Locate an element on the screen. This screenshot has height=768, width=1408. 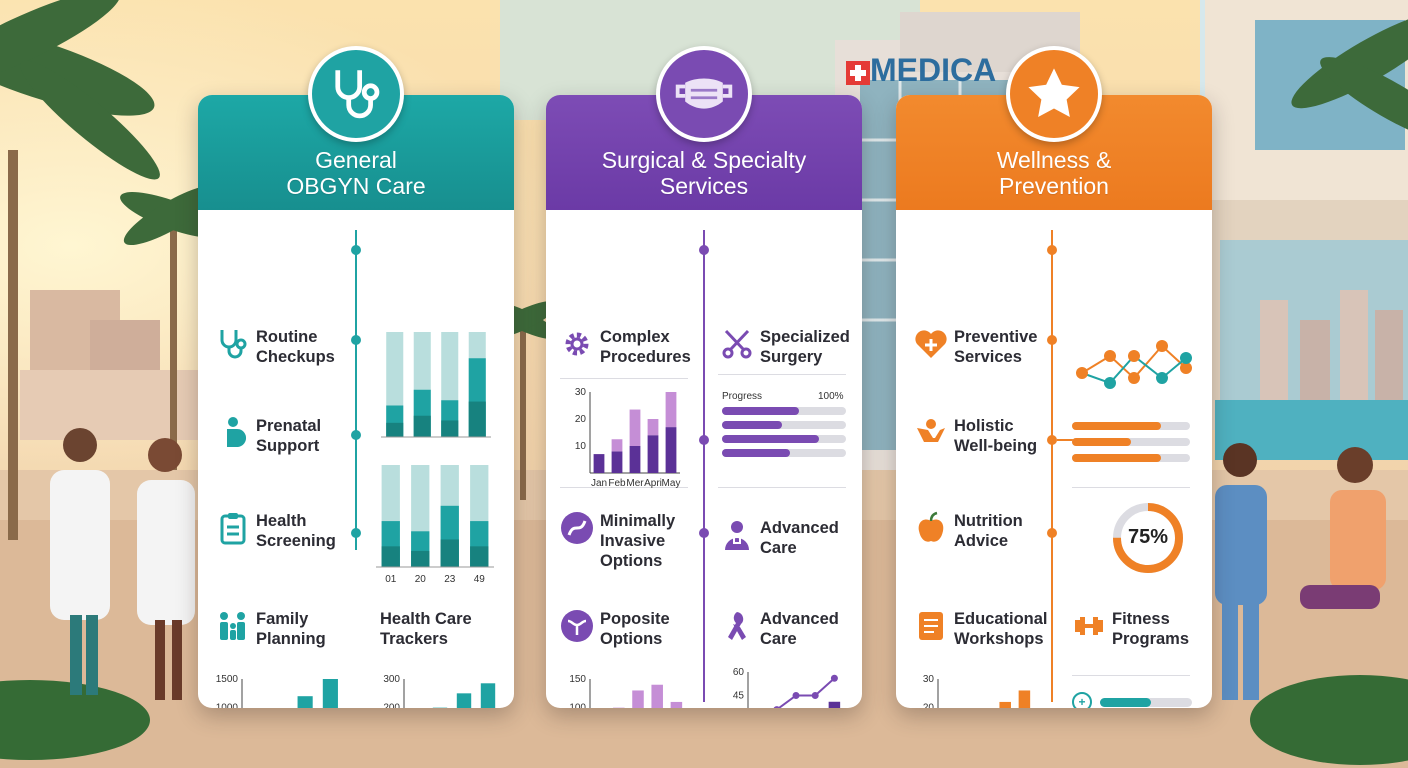
donut-arc is located at coordinates (1148, 538).